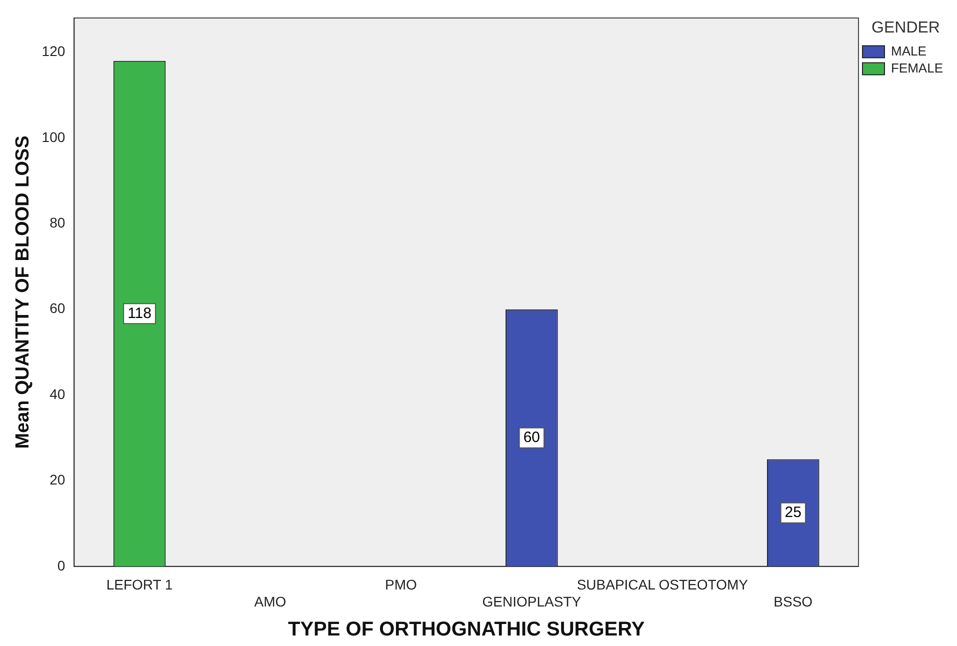 This screenshot has height=646, width=957. What do you see at coordinates (58, 480) in the screenshot?
I see `y-tick-label: 20` at bounding box center [58, 480].